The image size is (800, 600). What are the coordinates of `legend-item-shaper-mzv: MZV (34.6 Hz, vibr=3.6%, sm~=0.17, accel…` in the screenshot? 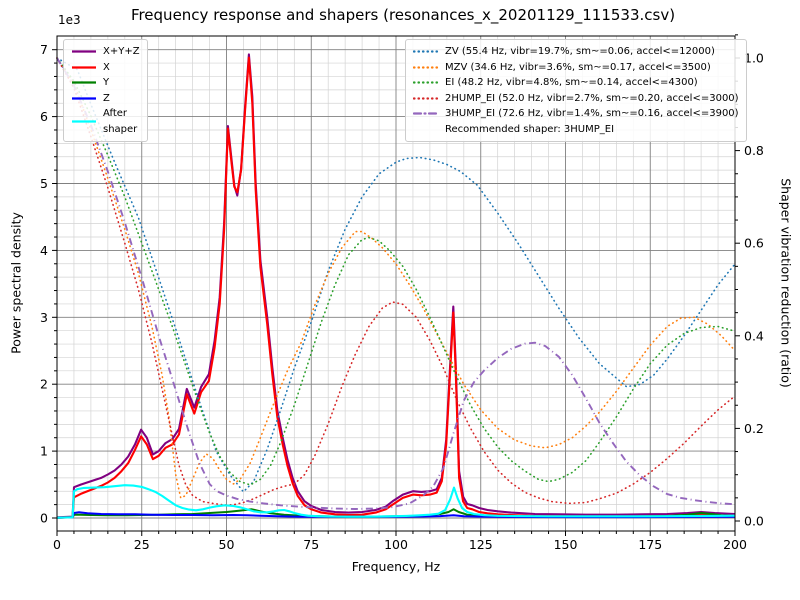 It's located at (576, 68).